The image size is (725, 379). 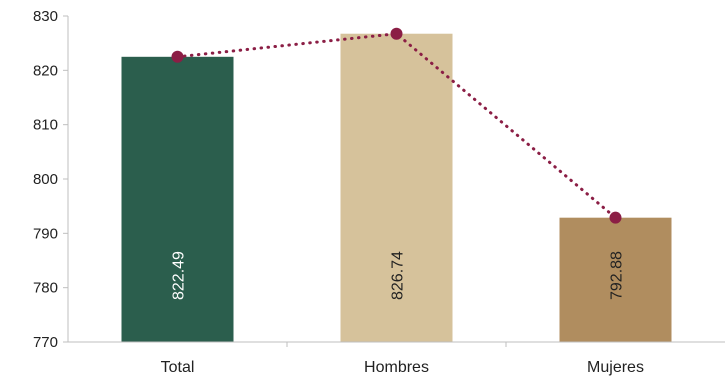 What do you see at coordinates (617, 275) in the screenshot?
I see `data-label-mujeres: 792.88` at bounding box center [617, 275].